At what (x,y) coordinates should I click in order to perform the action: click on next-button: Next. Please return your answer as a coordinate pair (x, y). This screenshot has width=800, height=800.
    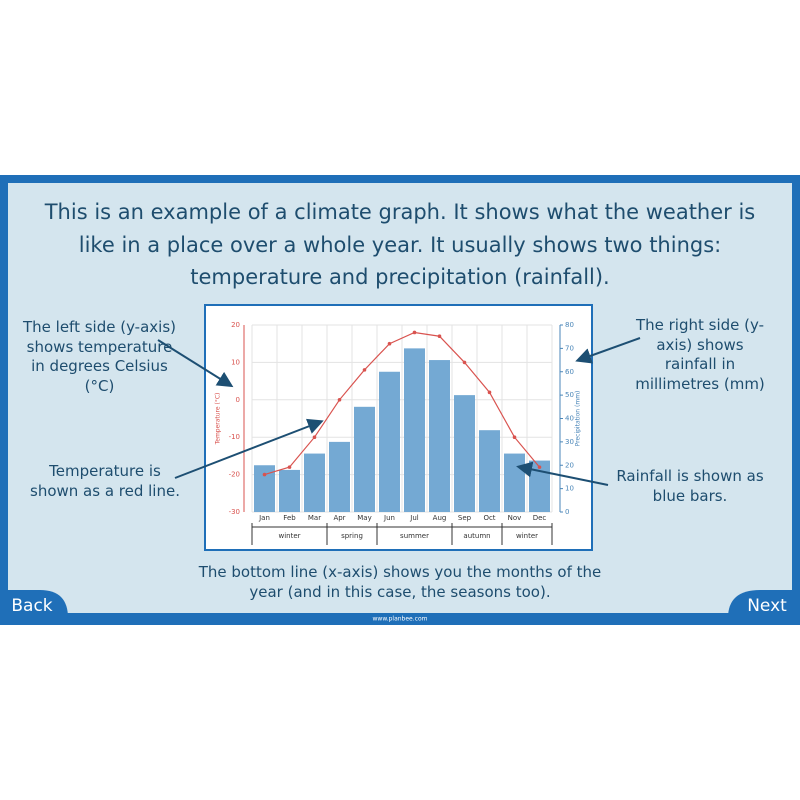
    Looking at the image, I should click on (767, 606).